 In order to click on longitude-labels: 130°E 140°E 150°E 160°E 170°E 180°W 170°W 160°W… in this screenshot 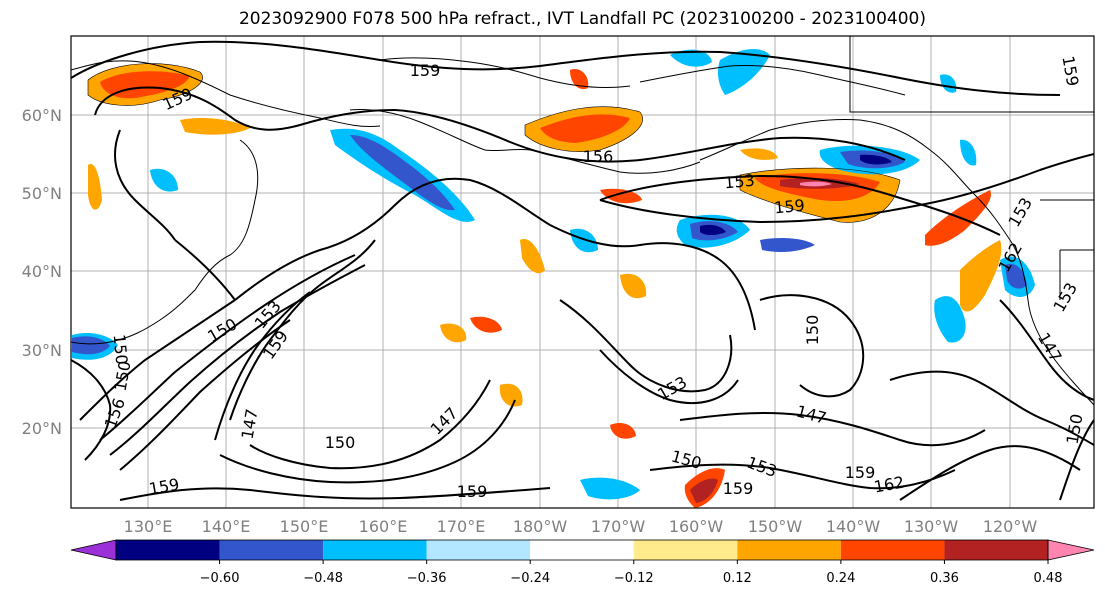, I will do `click(581, 526)`.